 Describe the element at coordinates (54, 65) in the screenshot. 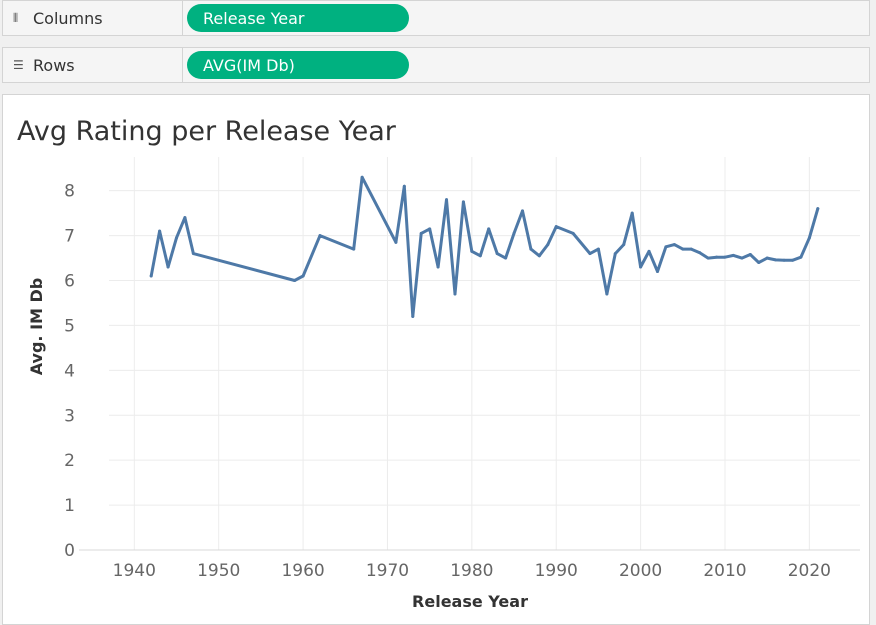

I see `rows-label-text: Rows` at that location.